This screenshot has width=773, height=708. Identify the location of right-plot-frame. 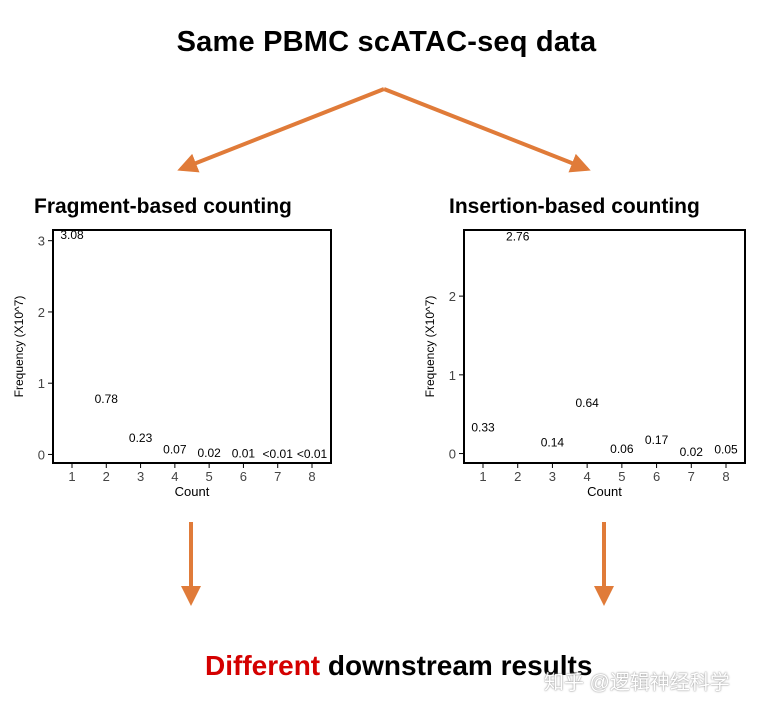
(604, 346).